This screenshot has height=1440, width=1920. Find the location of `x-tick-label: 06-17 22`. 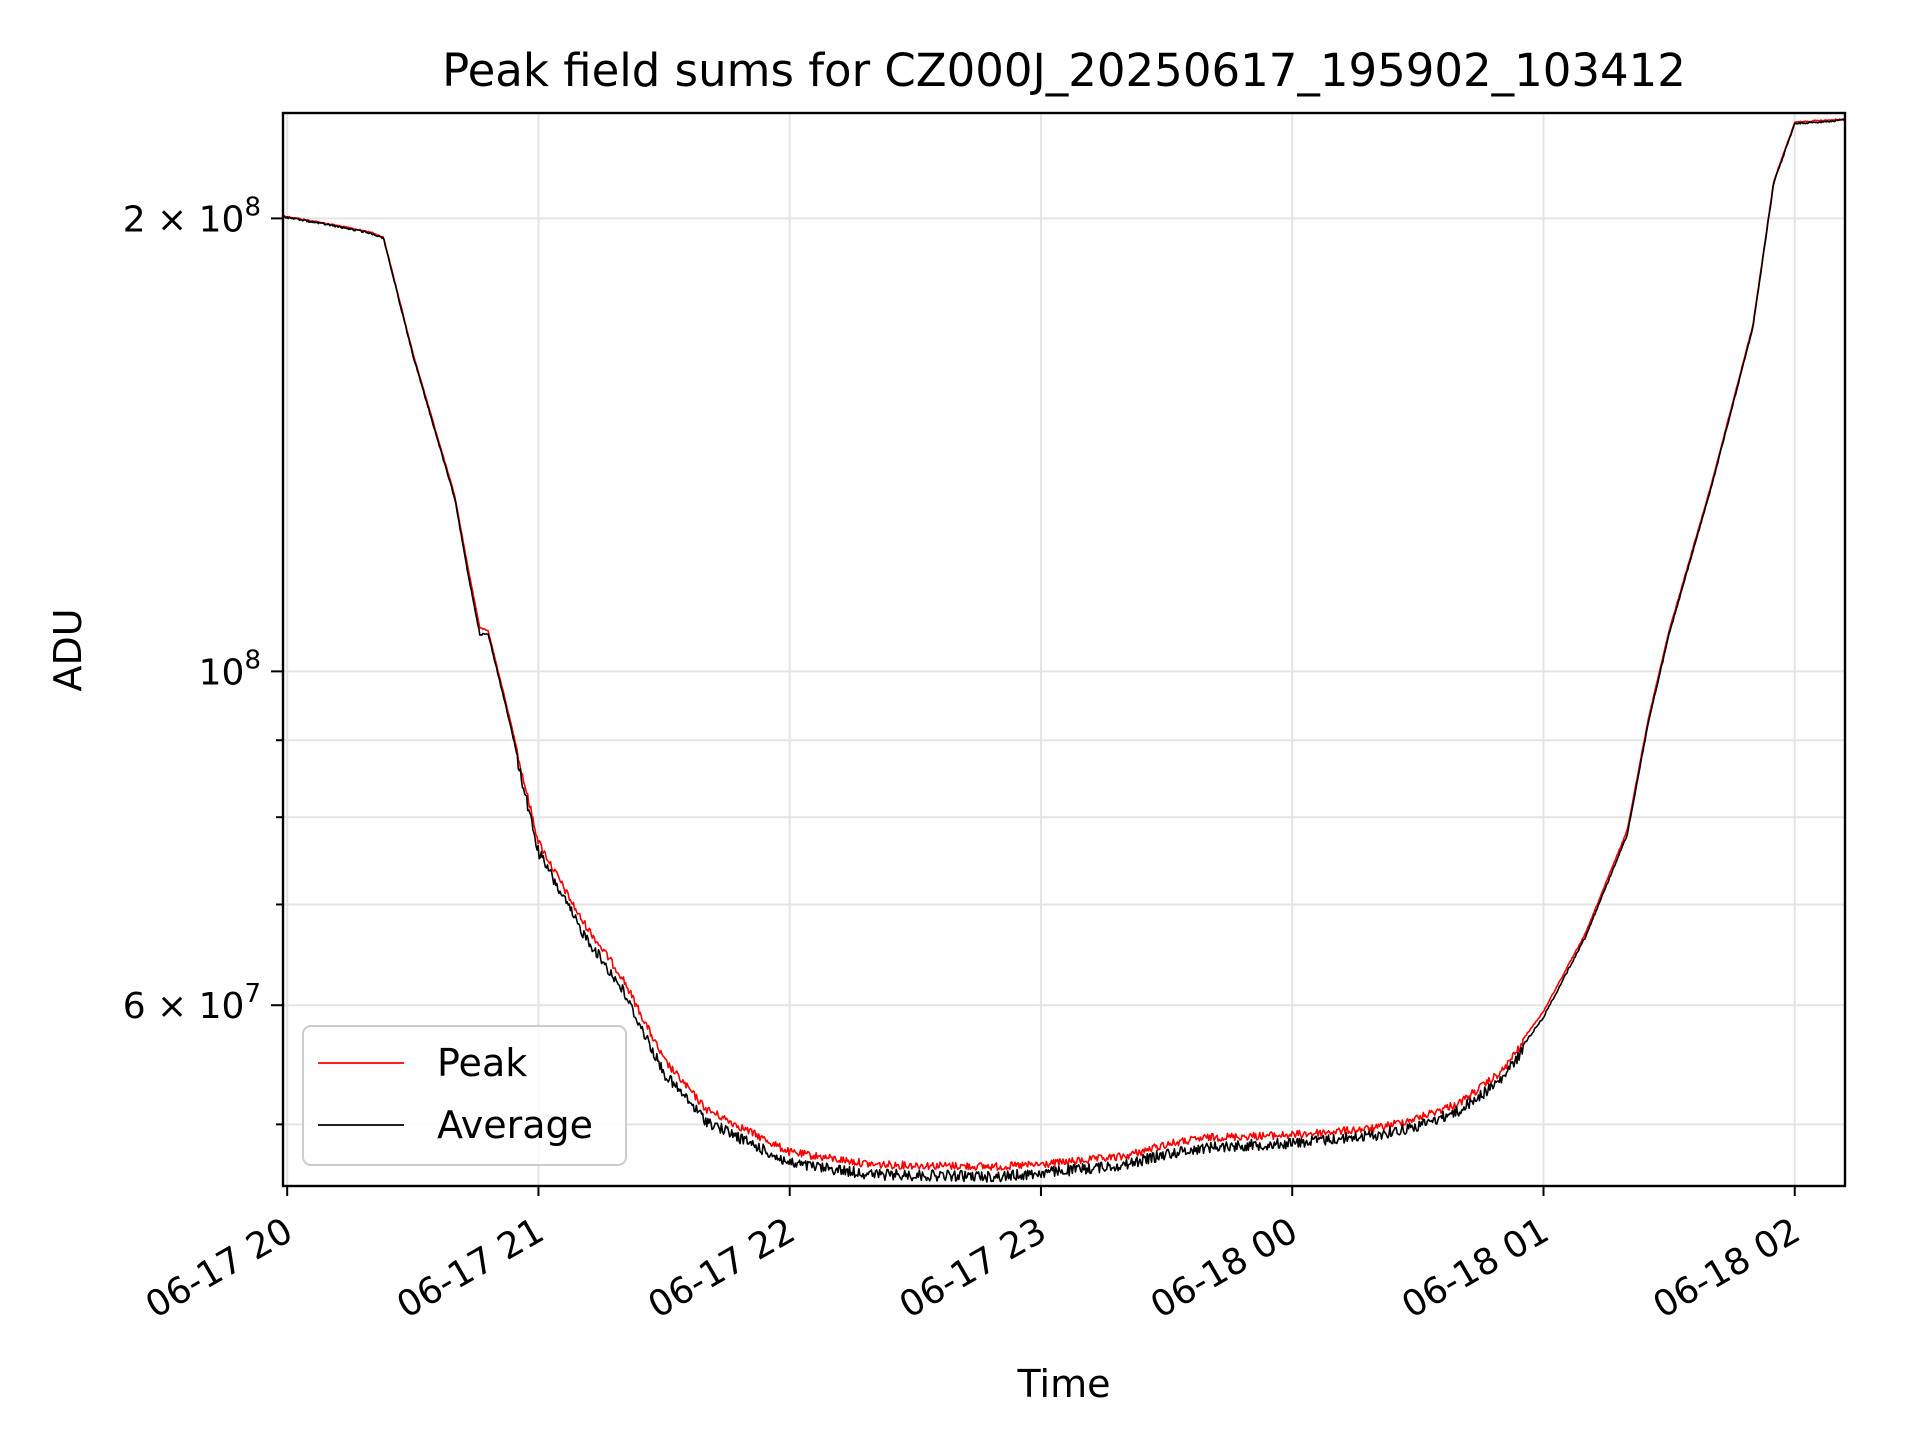

x-tick-label: 06-17 22 is located at coordinates (722, 1268).